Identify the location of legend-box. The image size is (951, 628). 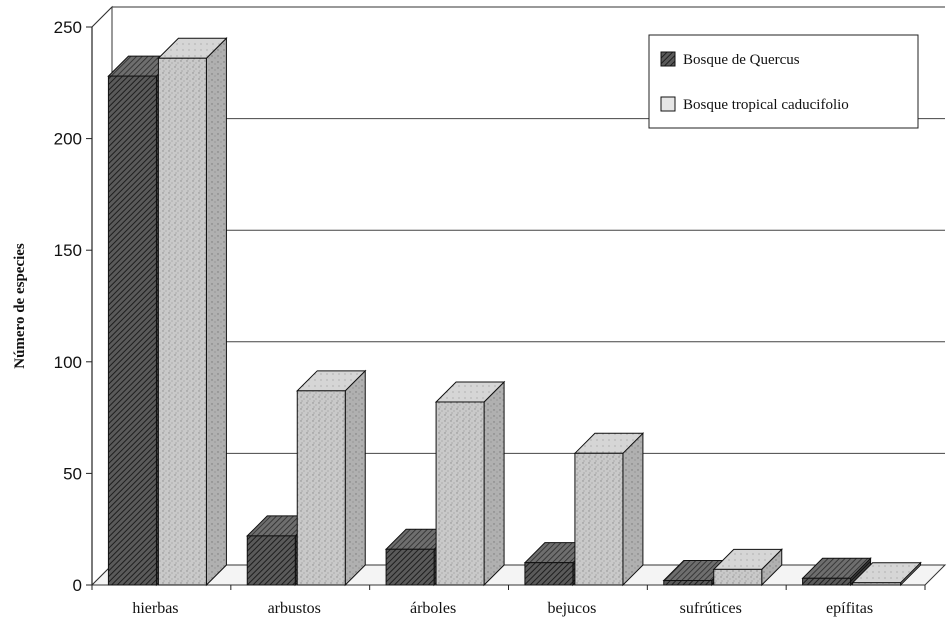
(783, 81).